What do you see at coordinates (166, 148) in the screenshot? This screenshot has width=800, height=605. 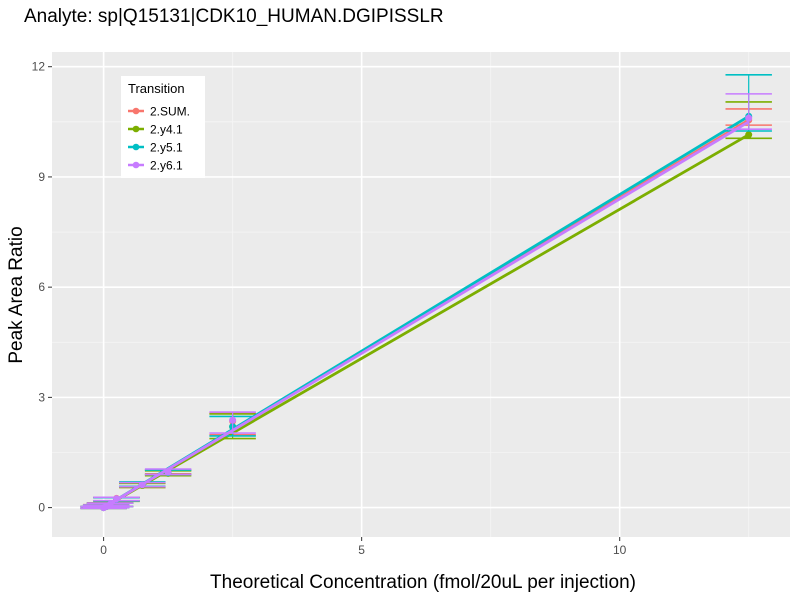 I see `legend-label: 2.y5.1` at bounding box center [166, 148].